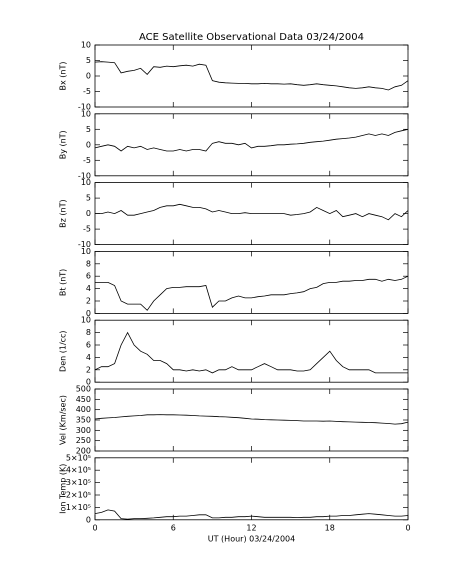  What do you see at coordinates (78, 457) in the screenshot?
I see `y-tick-label: 5×10⁵` at bounding box center [78, 457].